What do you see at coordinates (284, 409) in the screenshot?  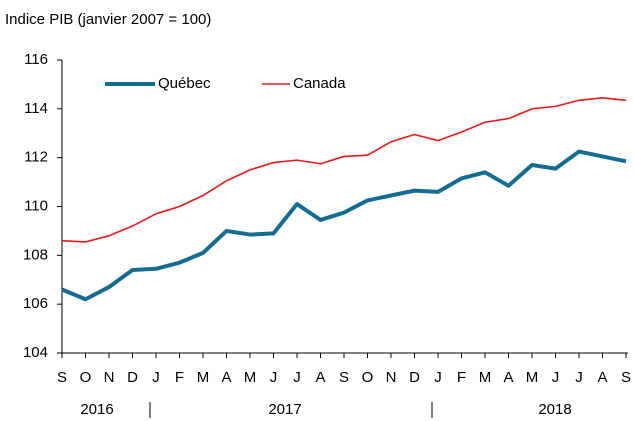 I see `year-label: 2017` at bounding box center [284, 409].